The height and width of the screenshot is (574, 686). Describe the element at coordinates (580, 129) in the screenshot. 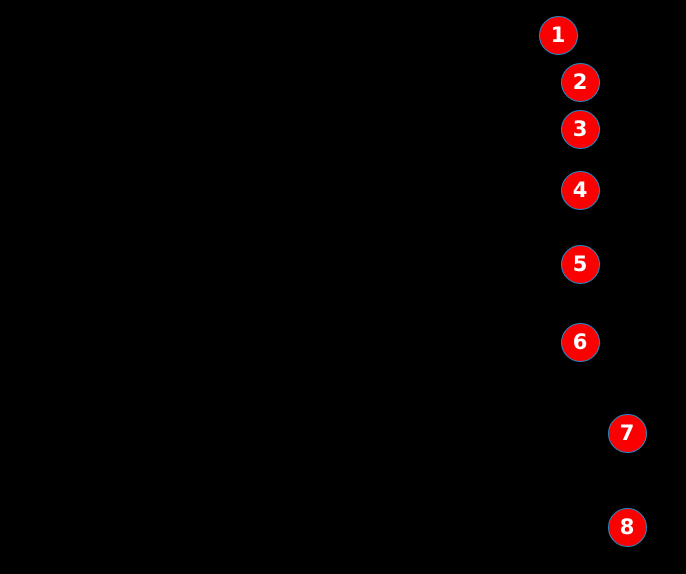

I see `annotation-marker-3: 3` at that location.